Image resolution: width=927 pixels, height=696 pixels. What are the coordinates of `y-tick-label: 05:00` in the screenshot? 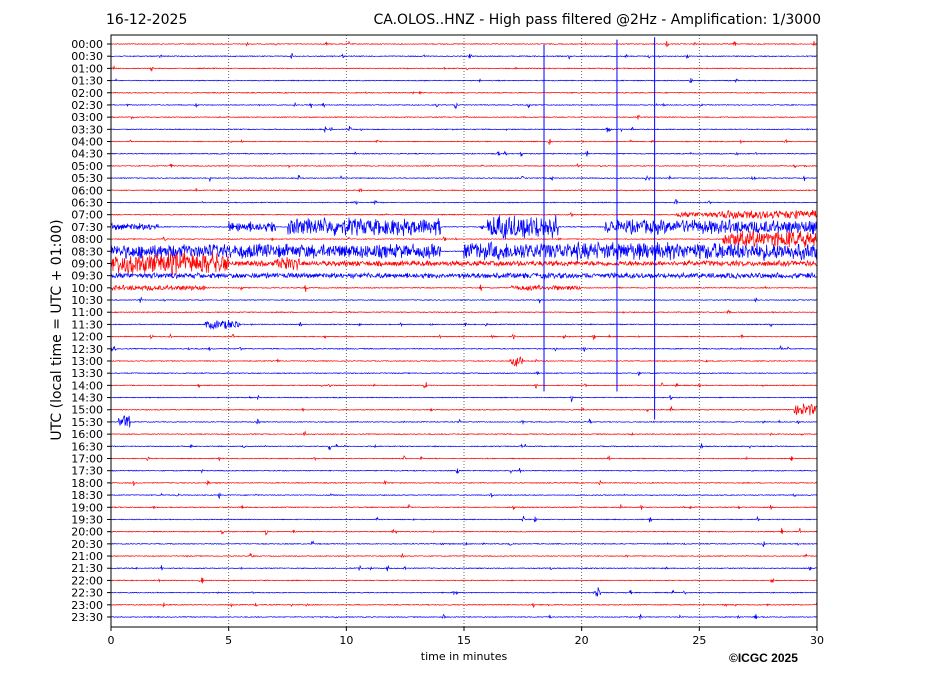 It's located at (87, 166).